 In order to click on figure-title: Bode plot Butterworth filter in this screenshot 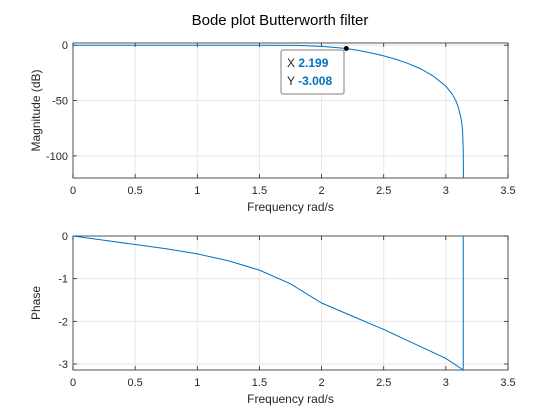, I will do `click(280, 20)`.